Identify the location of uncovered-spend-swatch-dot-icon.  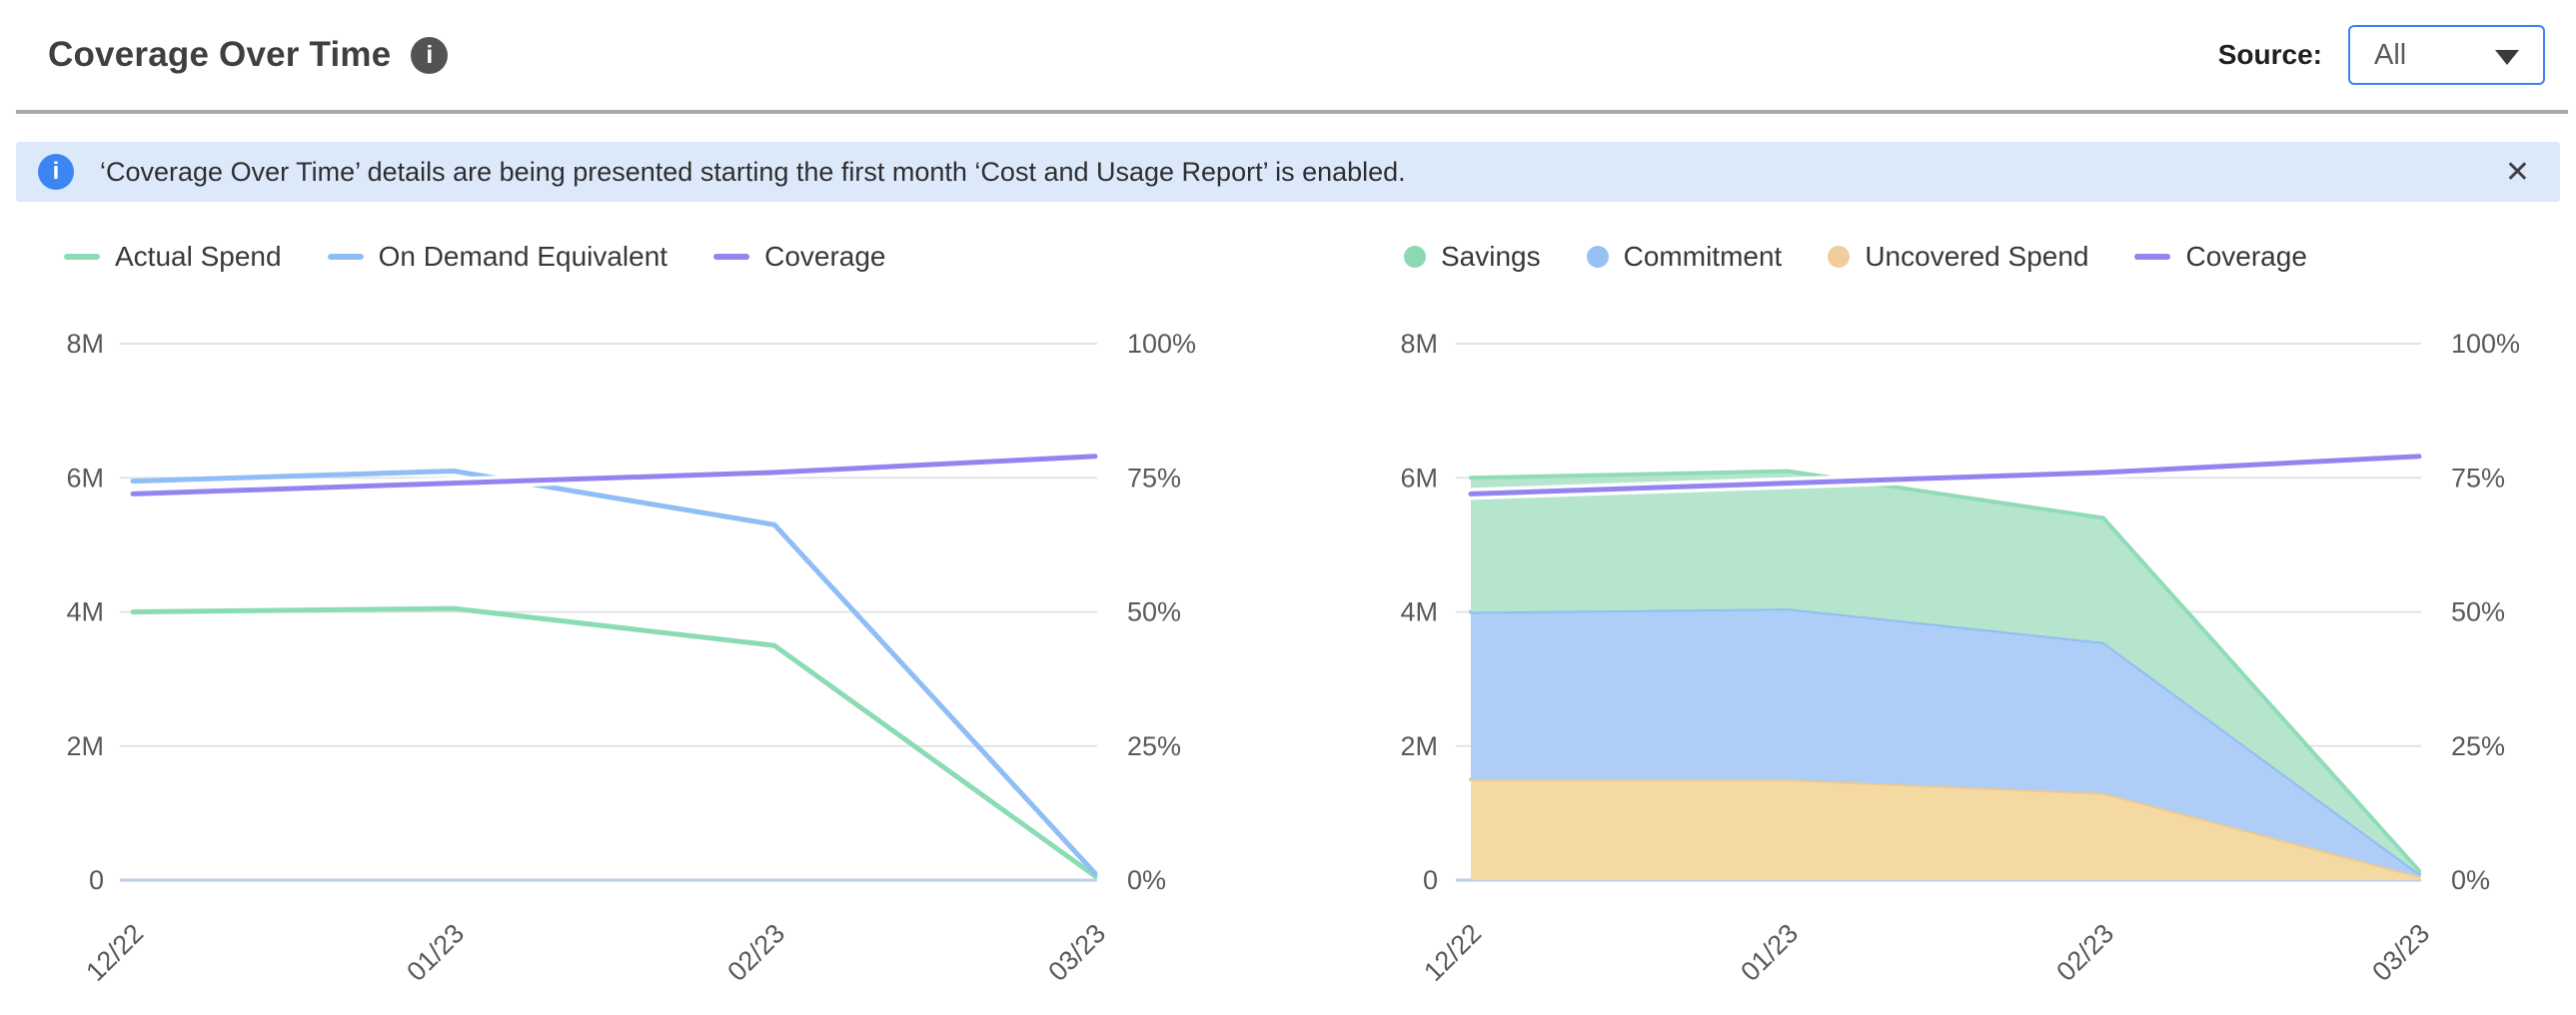
(1839, 257).